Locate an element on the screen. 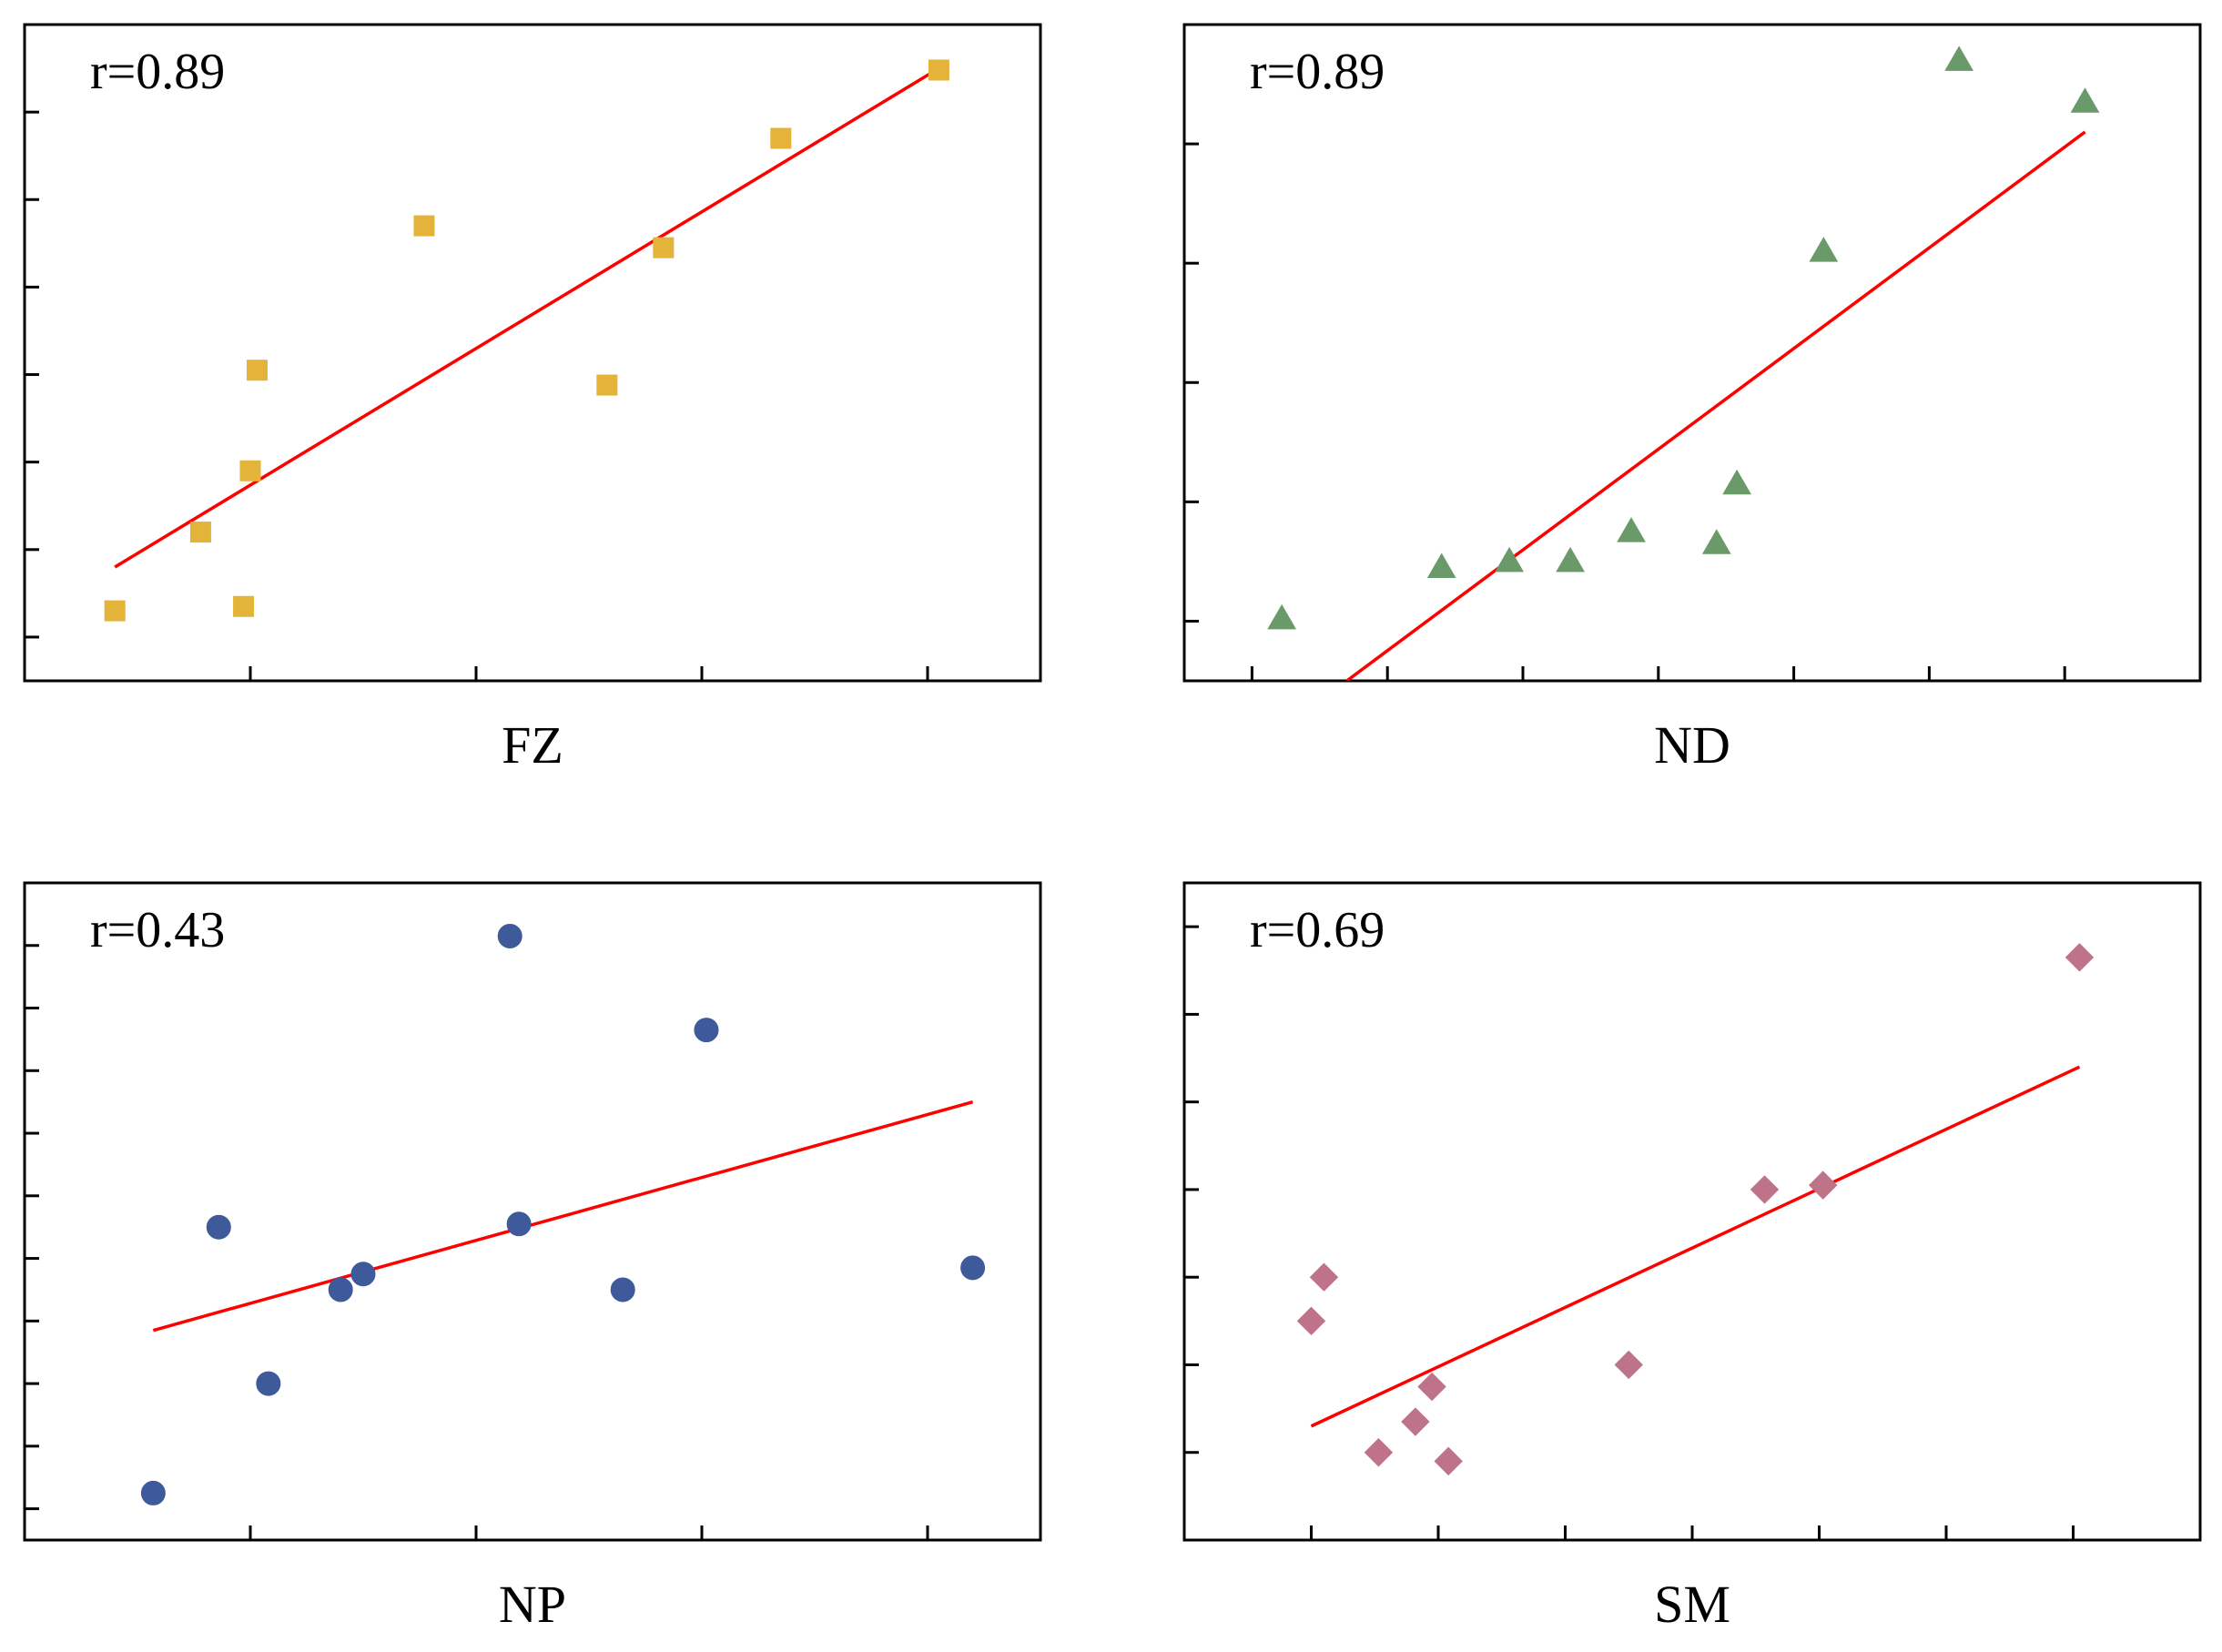 This screenshot has height=1652, width=2222. correlation-label: r=0.43 is located at coordinates (157, 930).